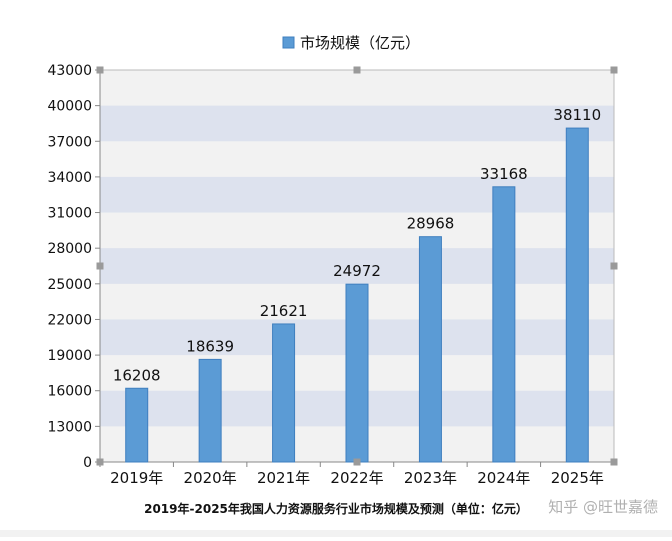  I want to click on x-tick-label: 2023年, so click(430, 478).